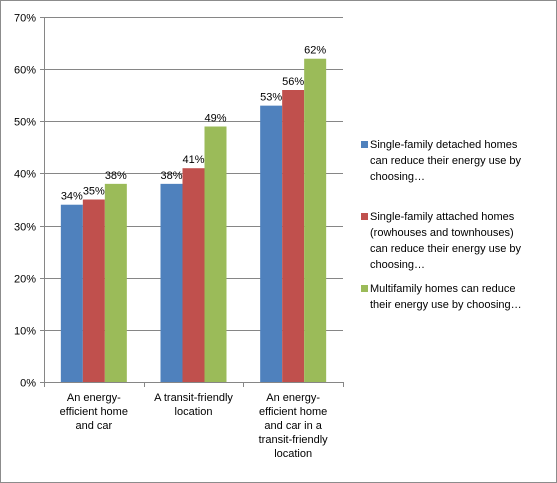  What do you see at coordinates (94, 192) in the screenshot?
I see `data-label: 35%` at bounding box center [94, 192].